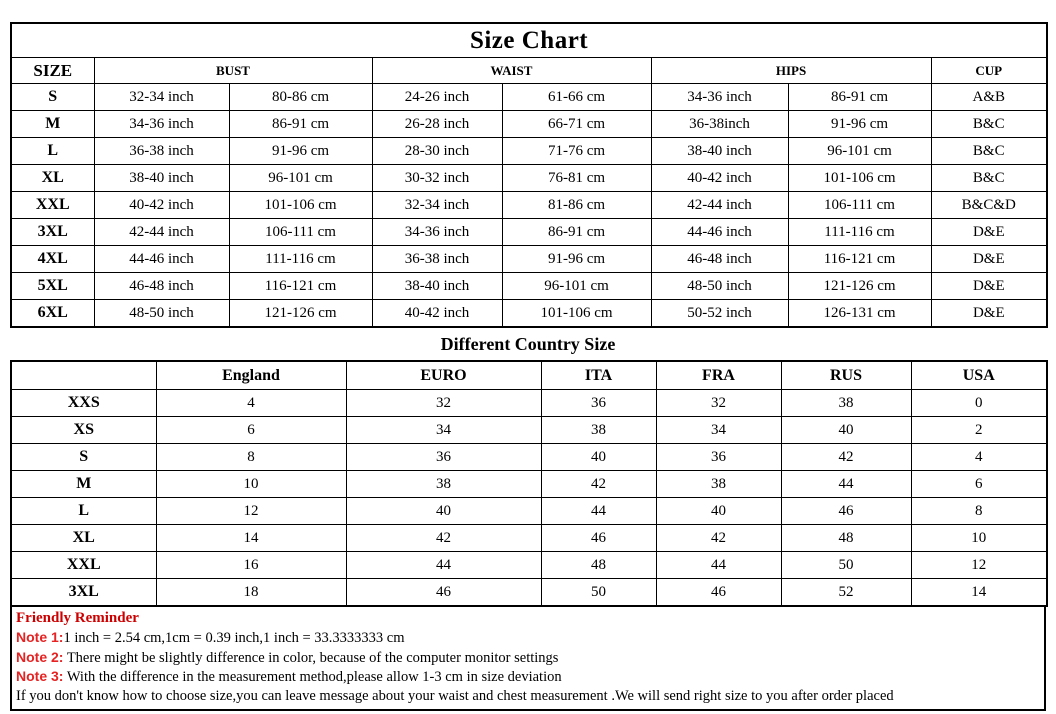  Describe the element at coordinates (989, 205) in the screenshot. I see `cup-cell: B&C&D` at that location.